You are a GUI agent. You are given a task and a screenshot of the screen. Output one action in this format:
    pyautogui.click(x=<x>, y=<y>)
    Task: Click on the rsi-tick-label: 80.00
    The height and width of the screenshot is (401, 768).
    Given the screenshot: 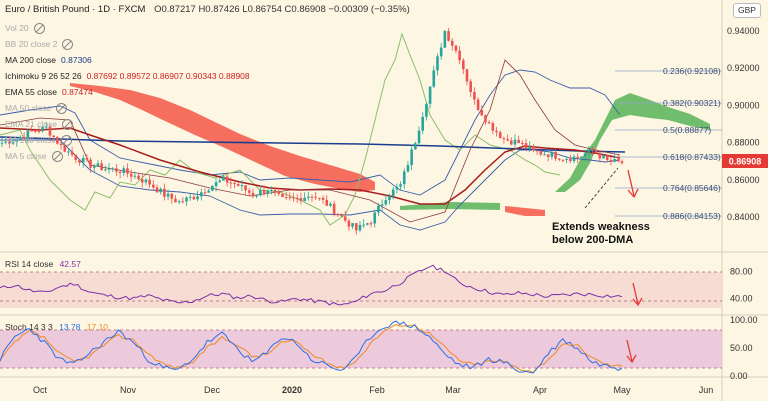 What is the action you would take?
    pyautogui.click(x=741, y=272)
    